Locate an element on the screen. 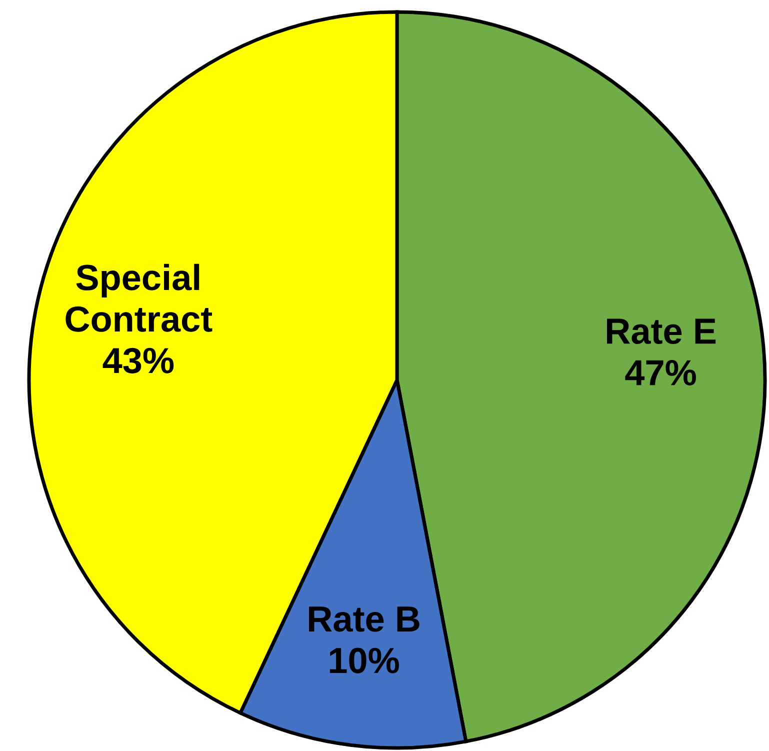 The height and width of the screenshot is (751, 769). data-label: 47% is located at coordinates (660, 373).